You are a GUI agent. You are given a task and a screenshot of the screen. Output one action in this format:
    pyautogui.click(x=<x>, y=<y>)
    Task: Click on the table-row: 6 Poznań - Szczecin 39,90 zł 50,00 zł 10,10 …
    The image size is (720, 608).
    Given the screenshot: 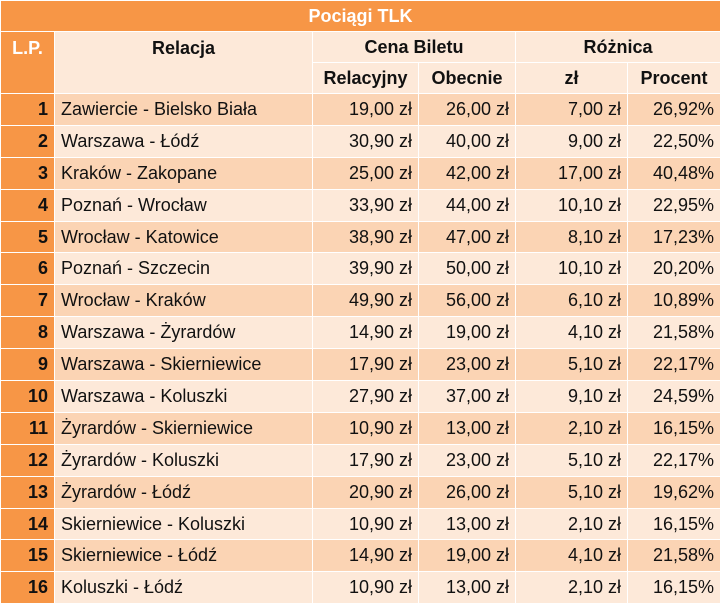 What is the action you would take?
    pyautogui.click(x=360, y=269)
    